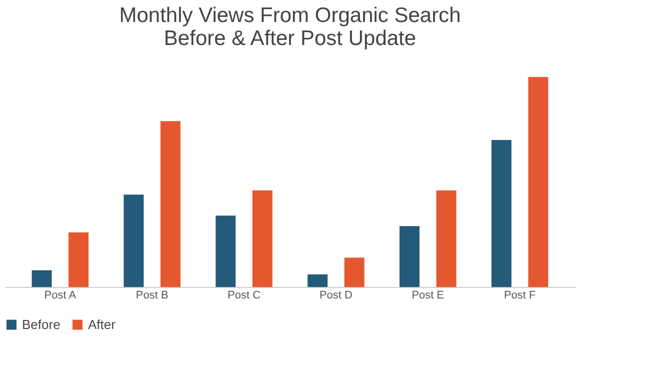  Describe the element at coordinates (290, 15) in the screenshot. I see `text: Monthly Views From Organic Search` at that location.